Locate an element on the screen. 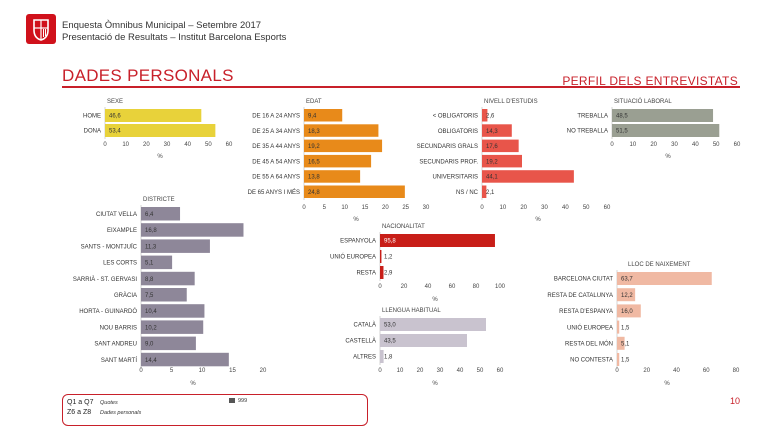 Image resolution: width=760 pixels, height=428 pixels. footer-q-label: Q1 a Q7 is located at coordinates (80, 402).